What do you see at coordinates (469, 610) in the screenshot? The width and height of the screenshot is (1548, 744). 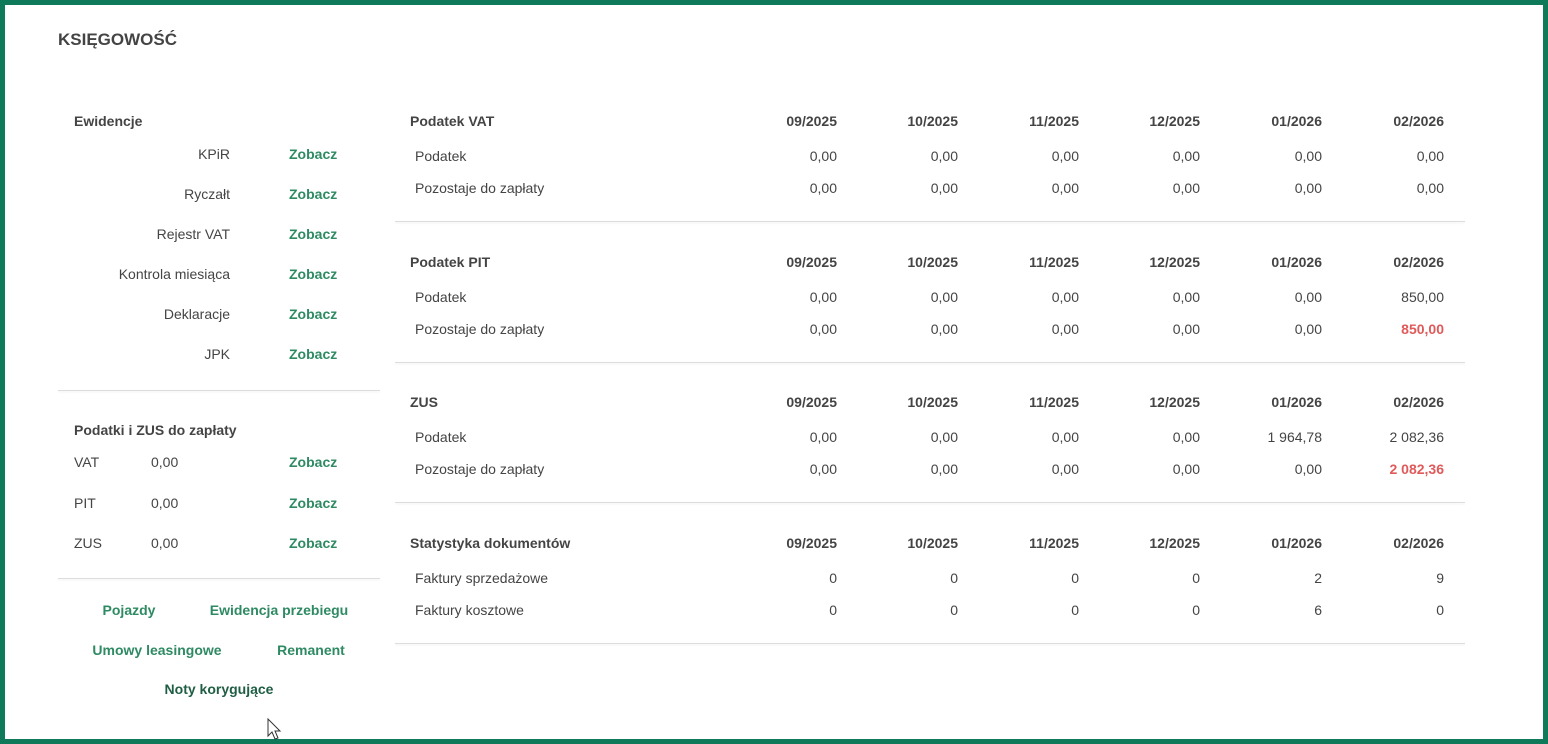 I see `row-label: Faktury kosztowe` at bounding box center [469, 610].